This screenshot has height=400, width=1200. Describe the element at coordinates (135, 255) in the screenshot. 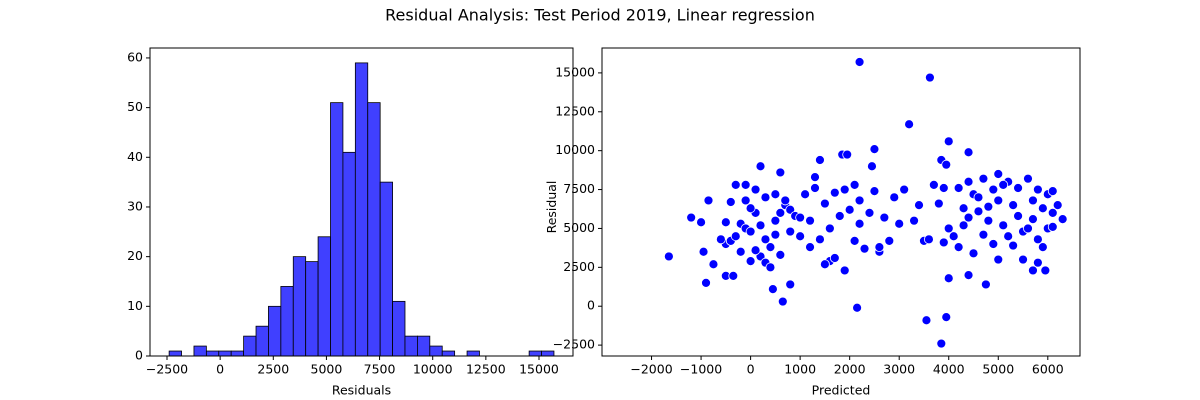

I see `y-tick-label: 20` at that location.